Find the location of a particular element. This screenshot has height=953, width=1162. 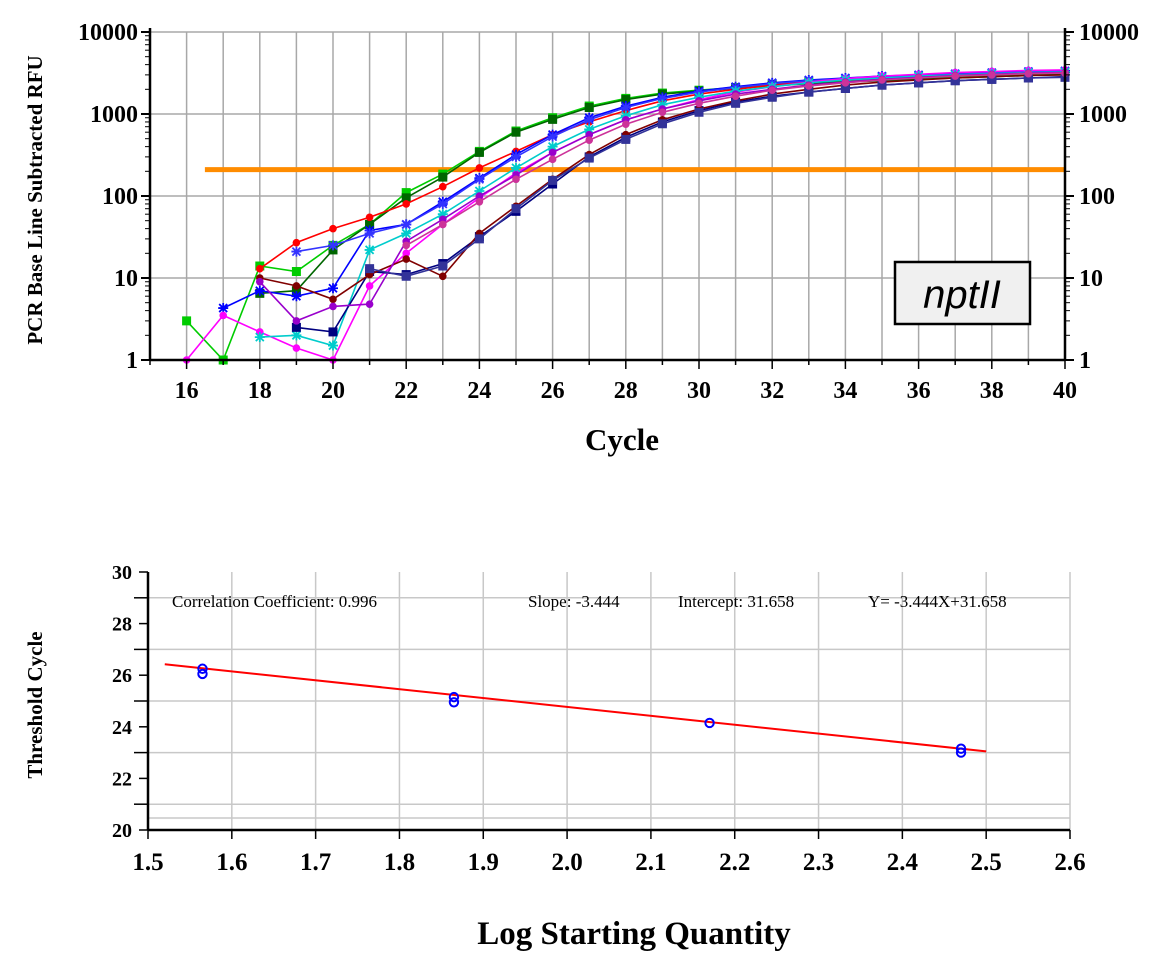

x-axis-title: Log Starting Quantity is located at coordinates (634, 934).